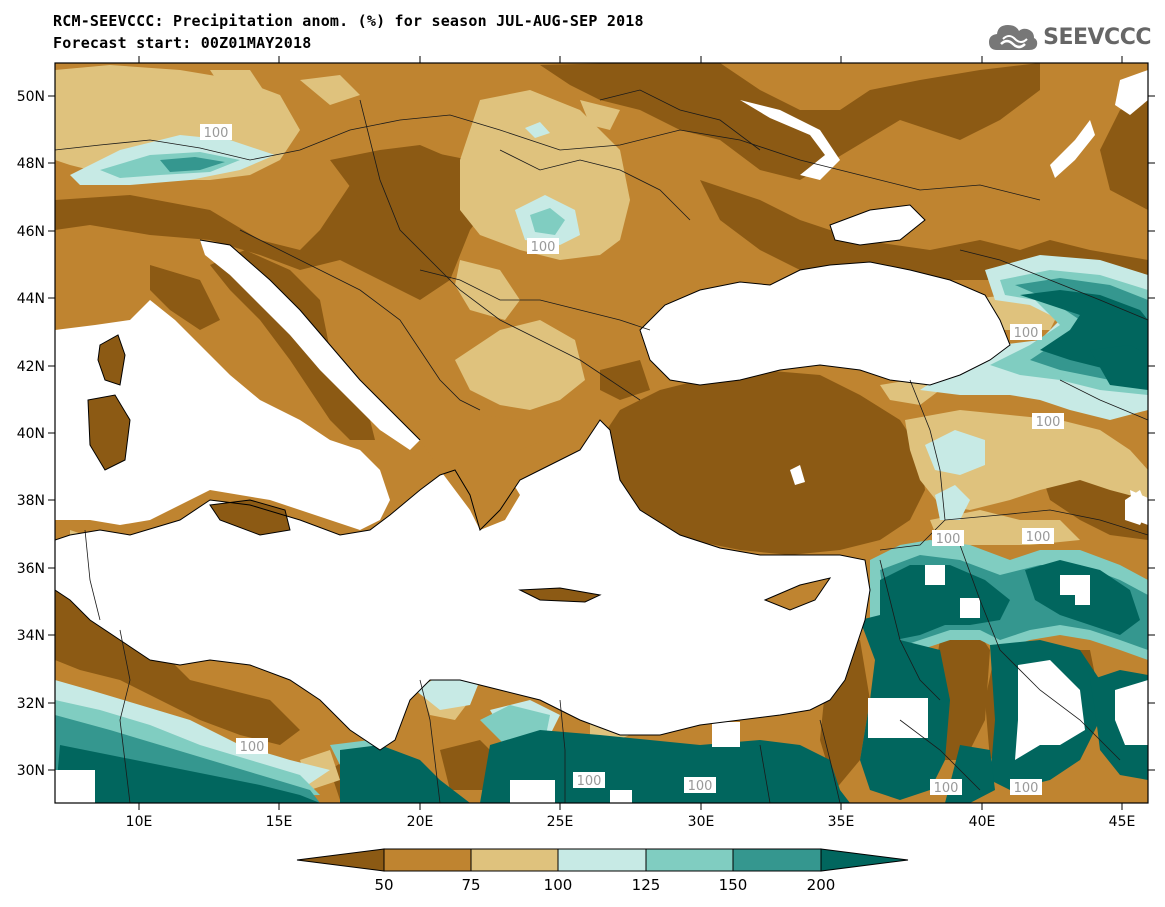 Image resolution: width=1165 pixels, height=907 pixels. I want to click on lat-label: 42N, so click(31, 367).